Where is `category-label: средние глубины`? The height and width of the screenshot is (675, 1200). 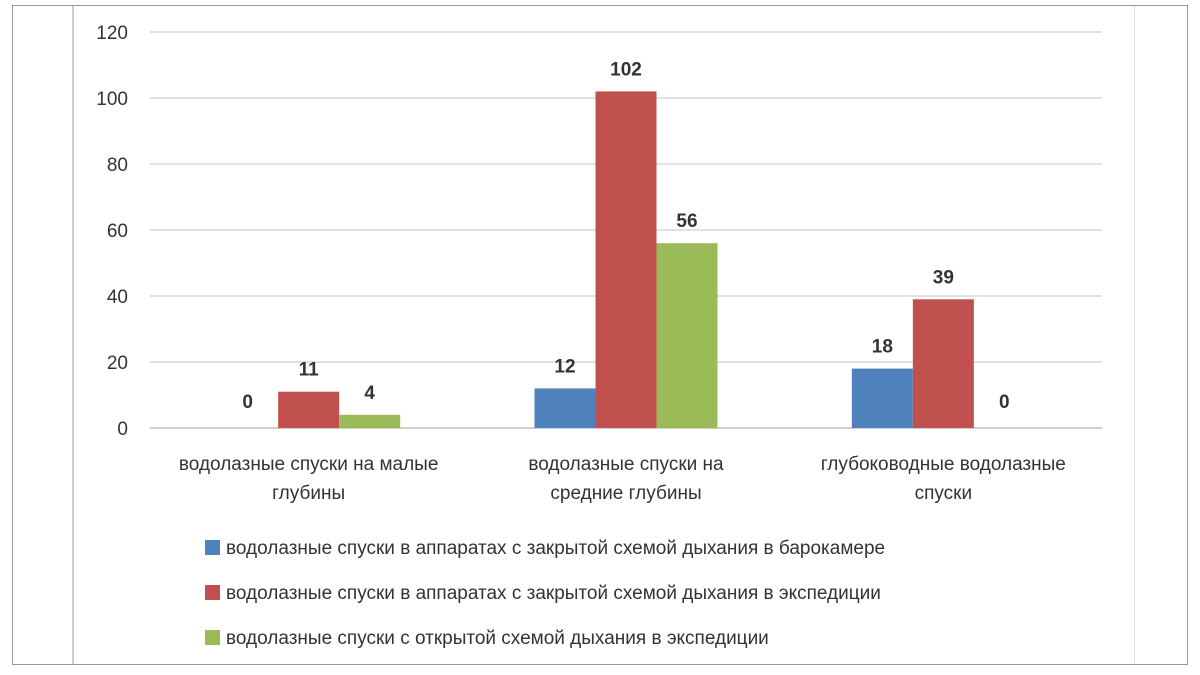
category-label: средние глубины is located at coordinates (625, 493).